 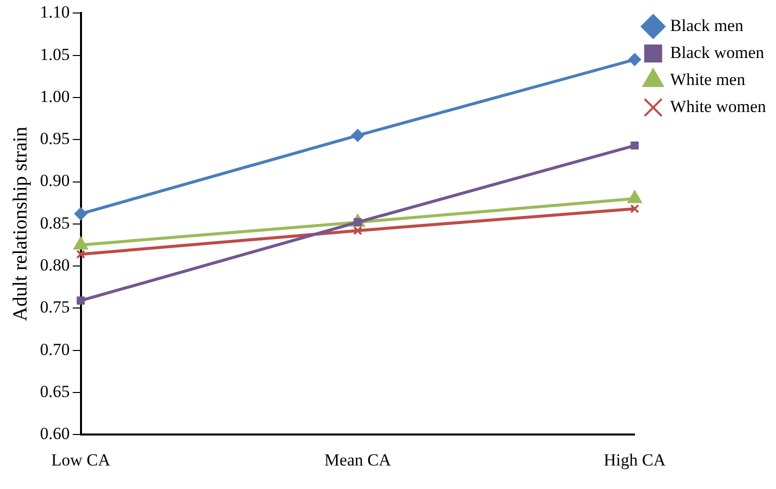 What do you see at coordinates (717, 52) in the screenshot?
I see `legend-label: Black women` at bounding box center [717, 52].